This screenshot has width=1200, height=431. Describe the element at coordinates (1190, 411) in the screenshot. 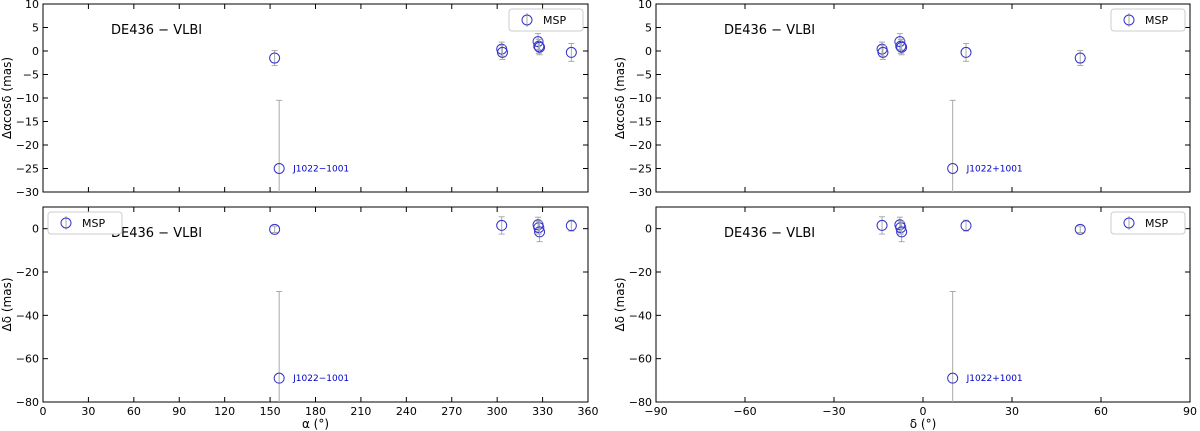

I see `x-tick-label: 90` at that location.